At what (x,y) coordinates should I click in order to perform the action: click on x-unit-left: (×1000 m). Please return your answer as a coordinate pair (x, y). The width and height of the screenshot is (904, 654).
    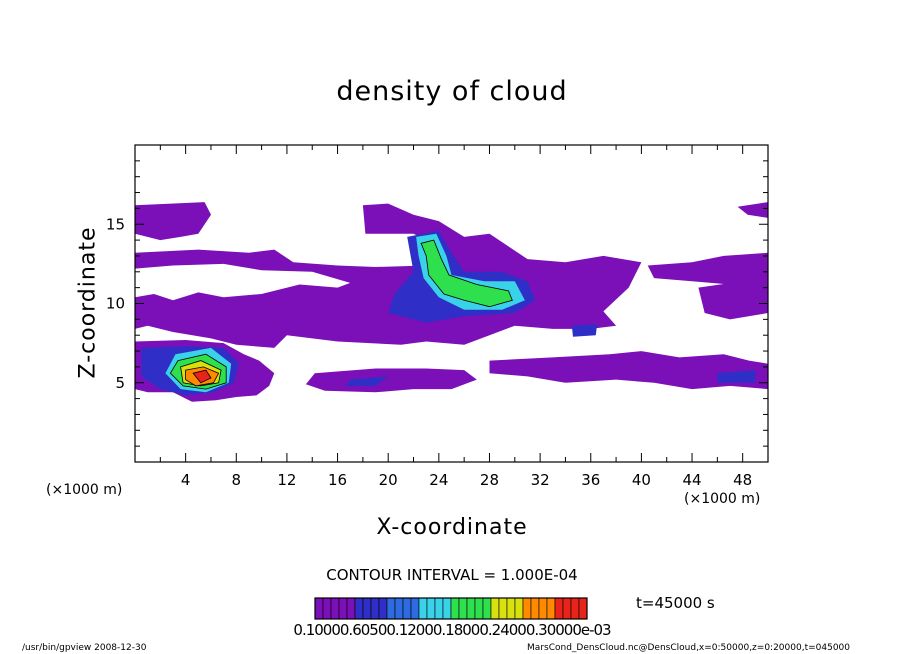
    Looking at the image, I should click on (84, 490).